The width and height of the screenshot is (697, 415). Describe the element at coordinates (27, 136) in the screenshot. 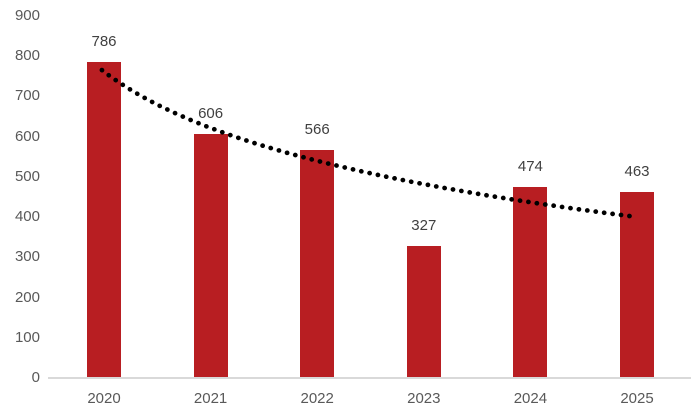

I see `y-axis-tick-label: 600` at that location.